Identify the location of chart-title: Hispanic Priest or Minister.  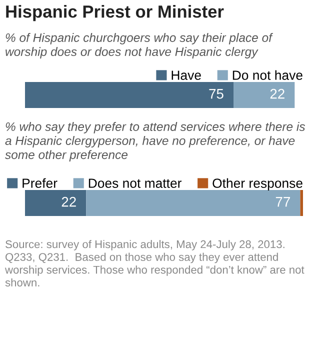
(115, 13).